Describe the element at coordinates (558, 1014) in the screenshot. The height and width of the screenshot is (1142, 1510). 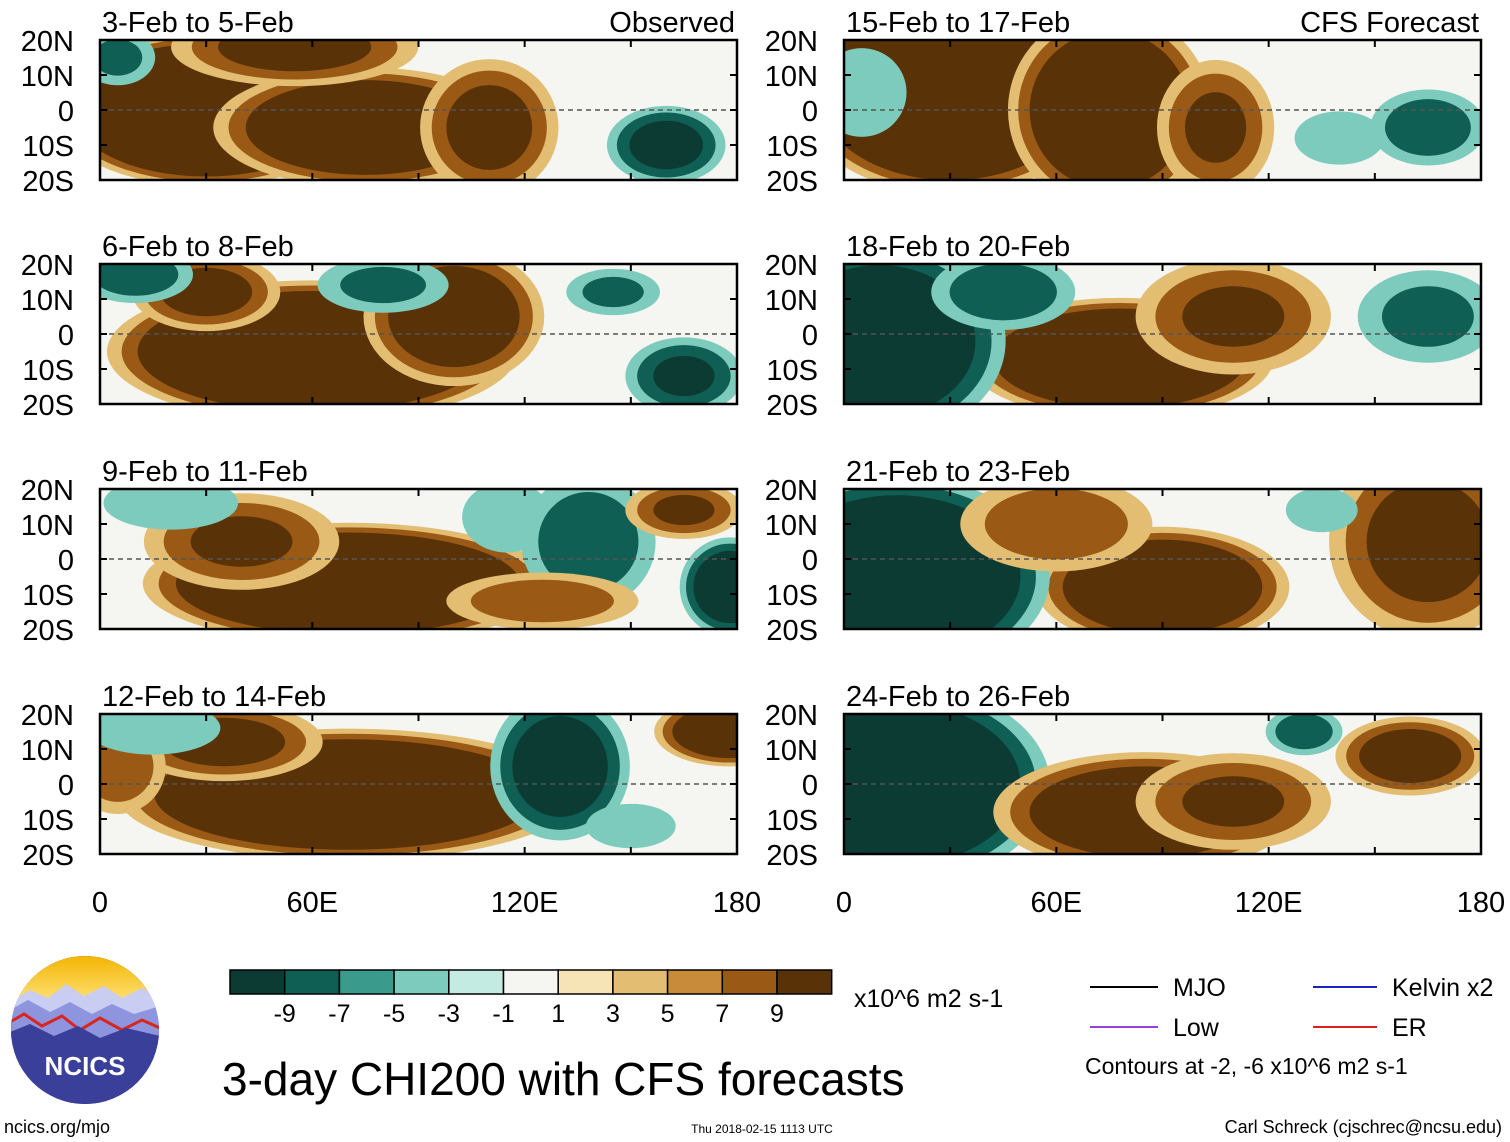
I see `colorbar-tick-label: 1` at that location.